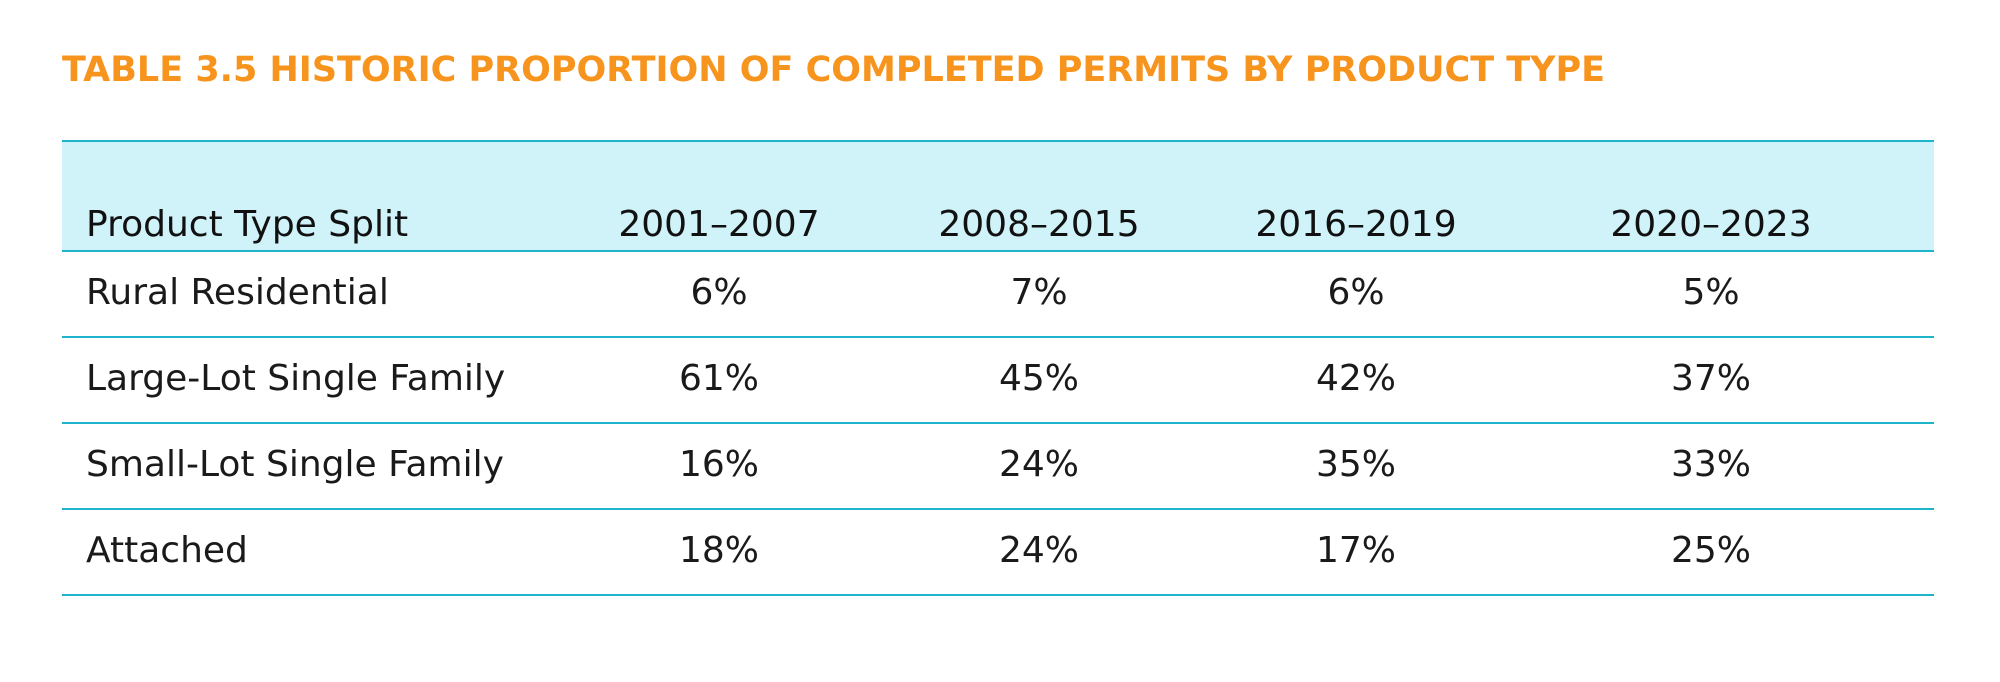 The width and height of the screenshot is (2000, 682). Describe the element at coordinates (1710, 378) in the screenshot. I see `table-cell: 37%` at that location.